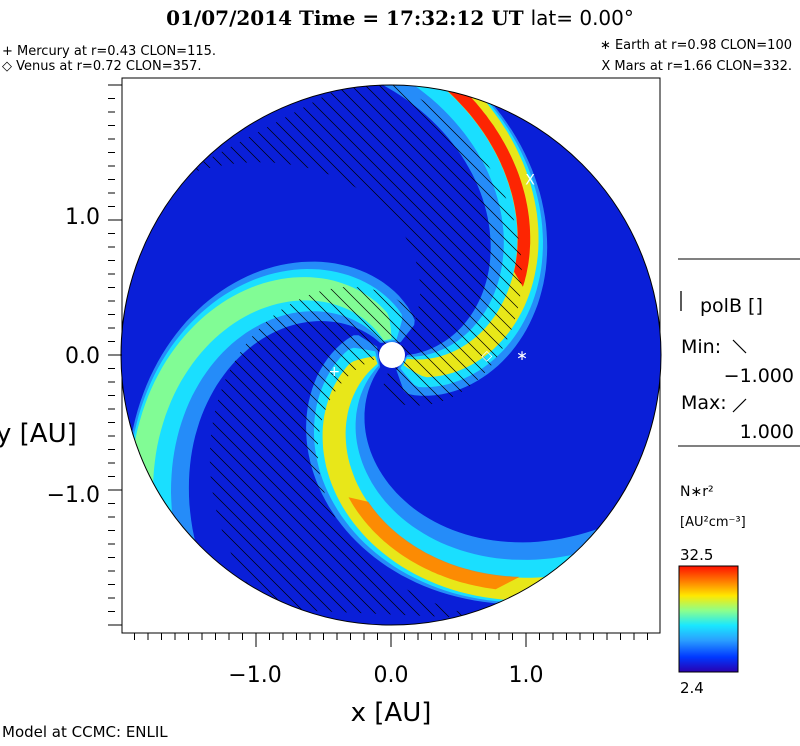  I want to click on mars-marker: X, so click(530, 181).